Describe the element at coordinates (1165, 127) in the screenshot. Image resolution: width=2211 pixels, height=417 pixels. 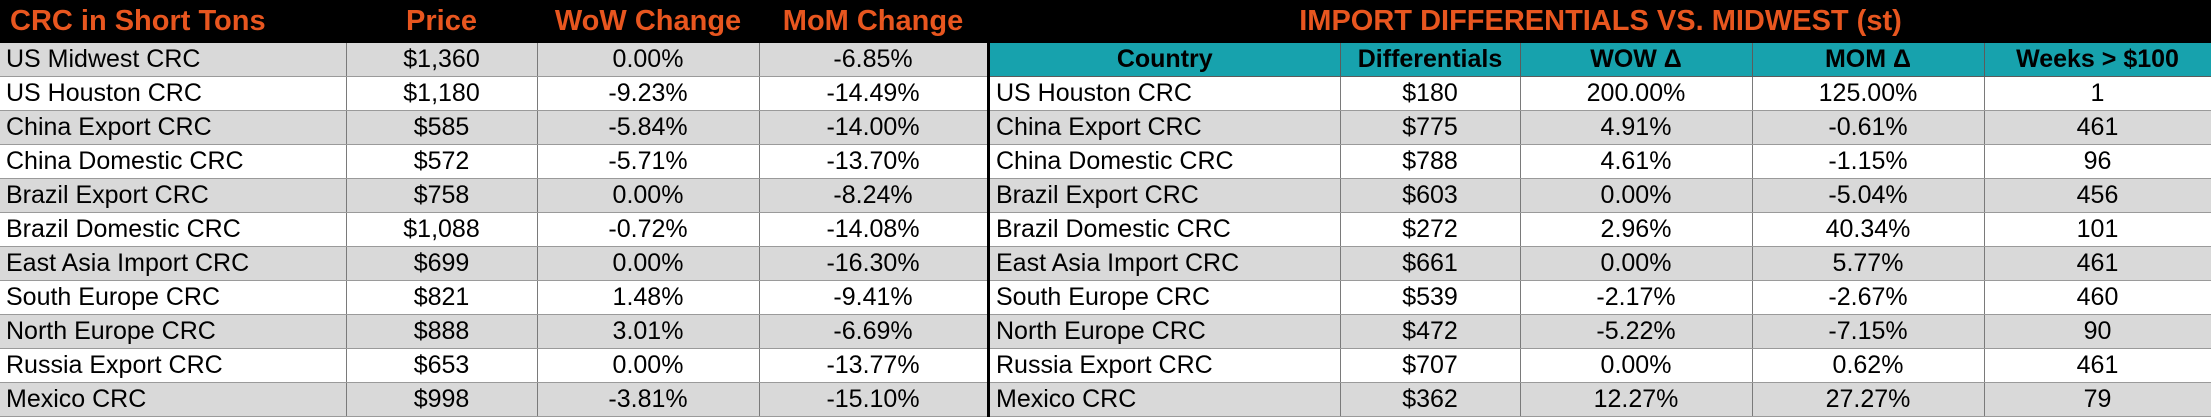
I see `country-cell: China Export CRC` at that location.